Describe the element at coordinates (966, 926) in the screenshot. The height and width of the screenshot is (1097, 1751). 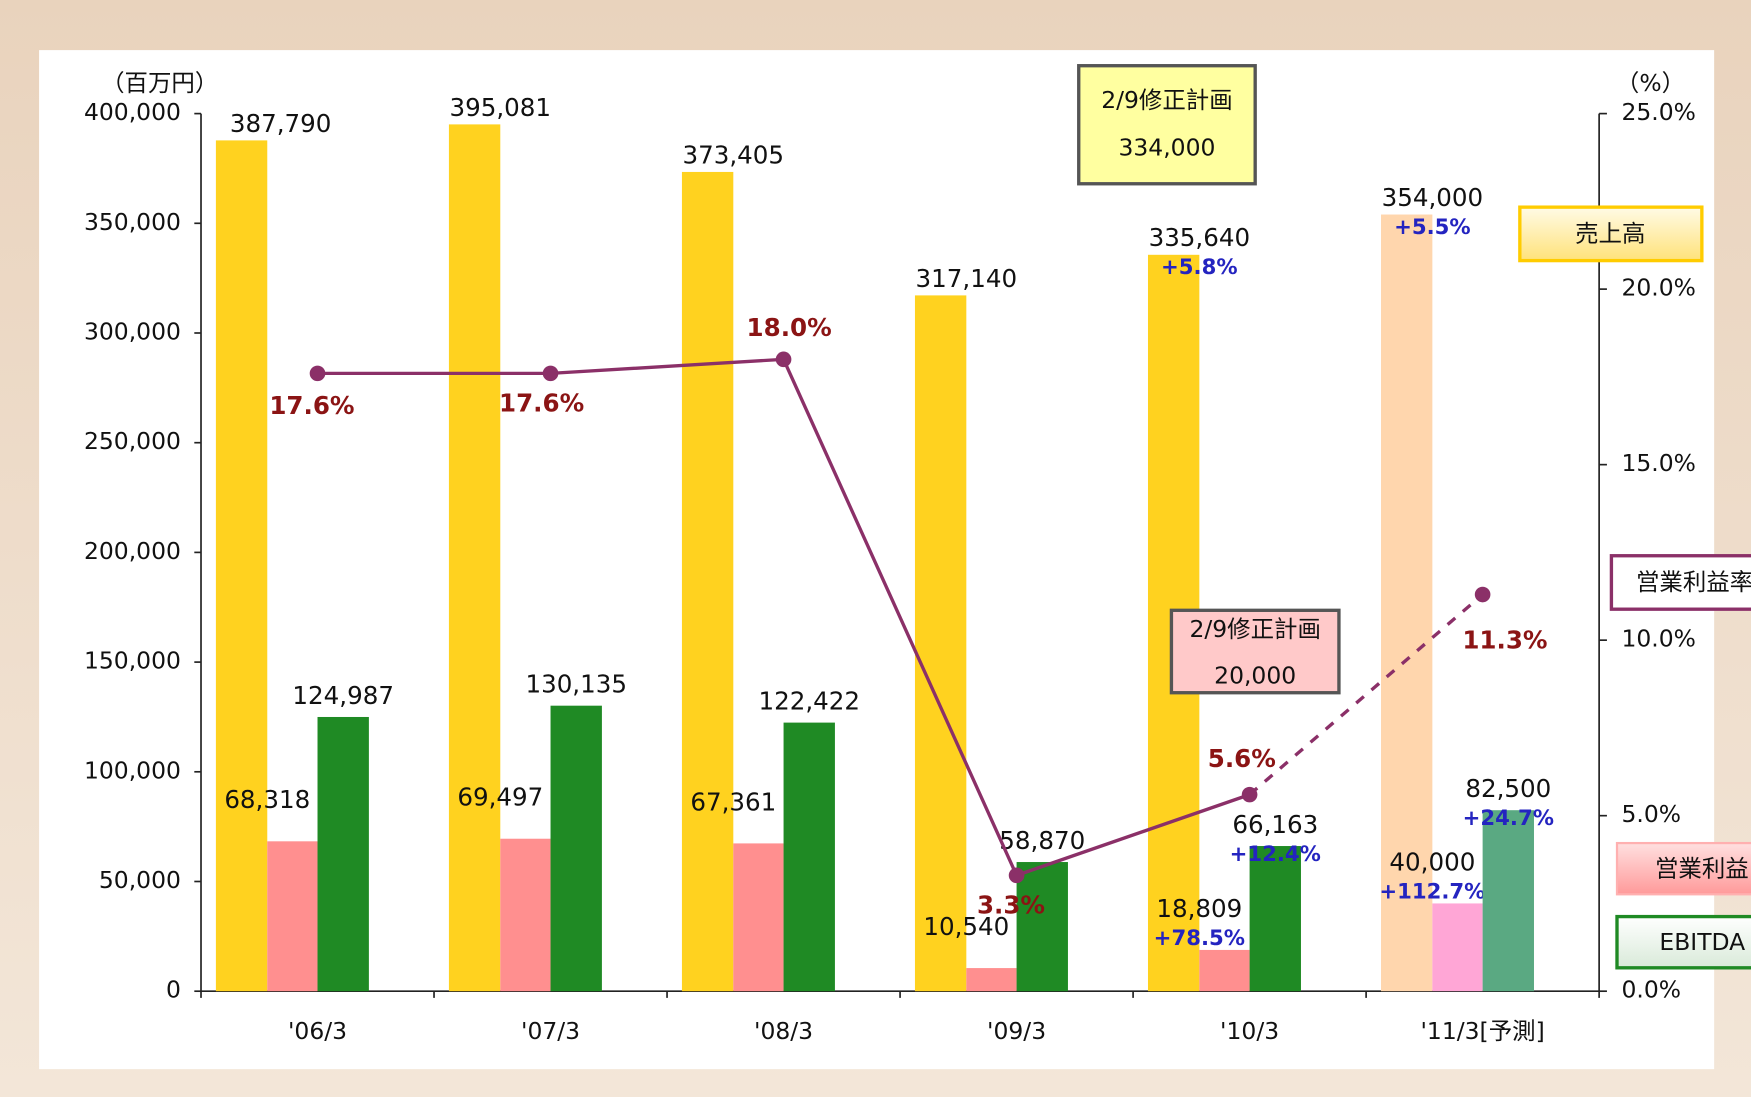
I see `value-label: 10,540` at that location.